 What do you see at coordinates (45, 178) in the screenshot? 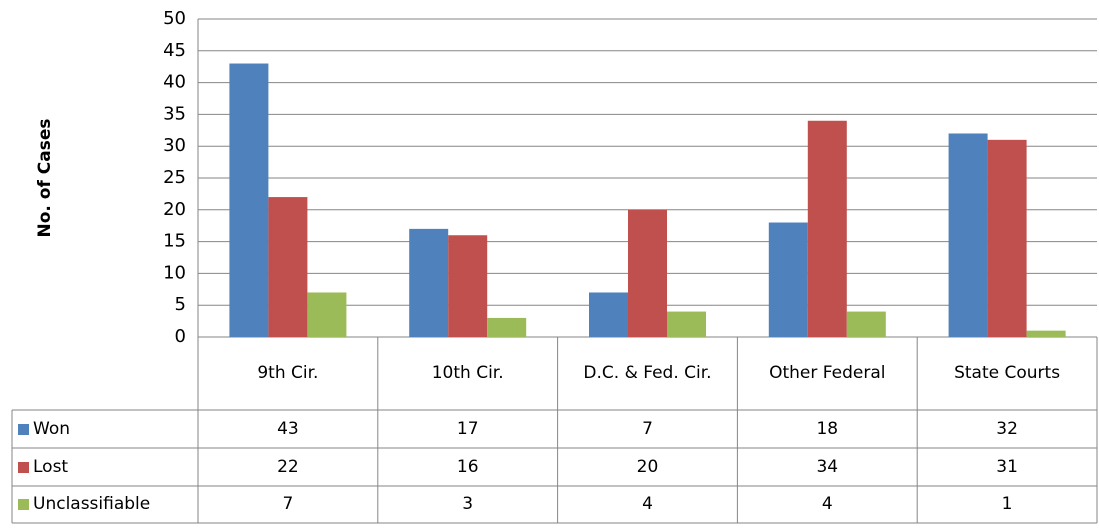
I see `y-axis-label: No. of Cases` at bounding box center [45, 178].